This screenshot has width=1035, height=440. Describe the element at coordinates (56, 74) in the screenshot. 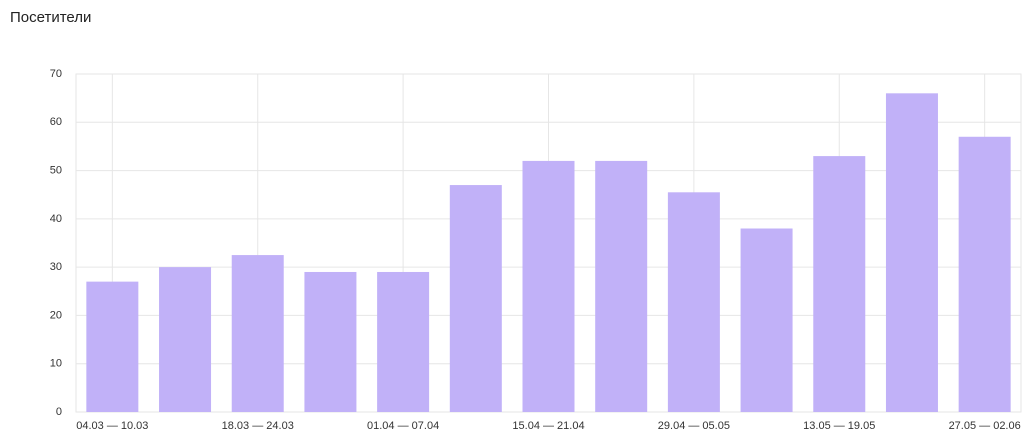

I see `y-tick-label: 70` at that location.